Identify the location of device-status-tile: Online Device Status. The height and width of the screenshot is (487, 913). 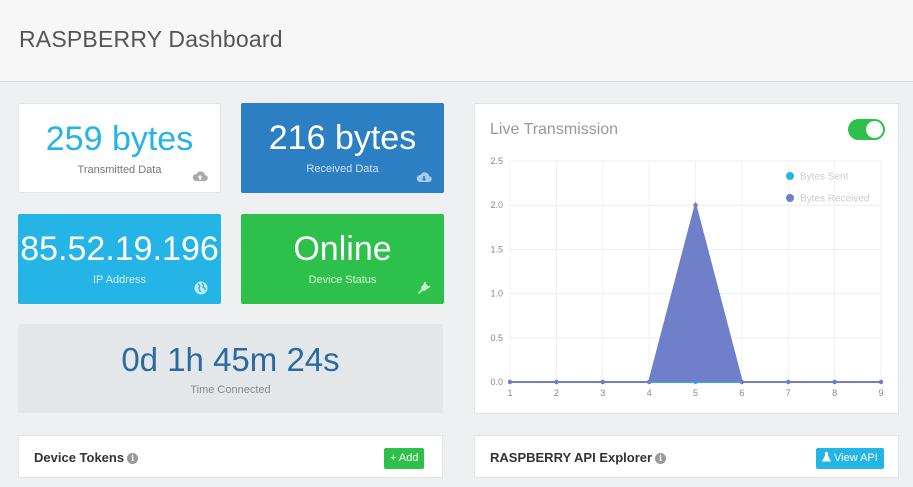
(342, 259).